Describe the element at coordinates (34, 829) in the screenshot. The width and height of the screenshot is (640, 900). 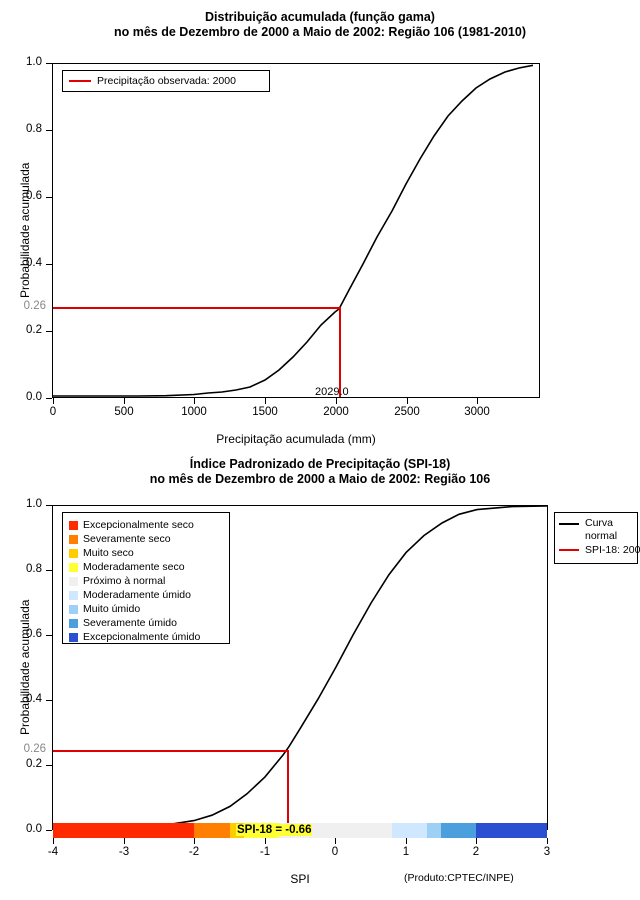
I see `bottom-ytick-0: 0.0` at that location.